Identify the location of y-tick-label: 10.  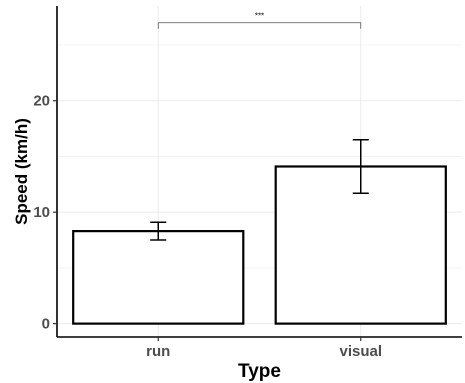
(41, 212).